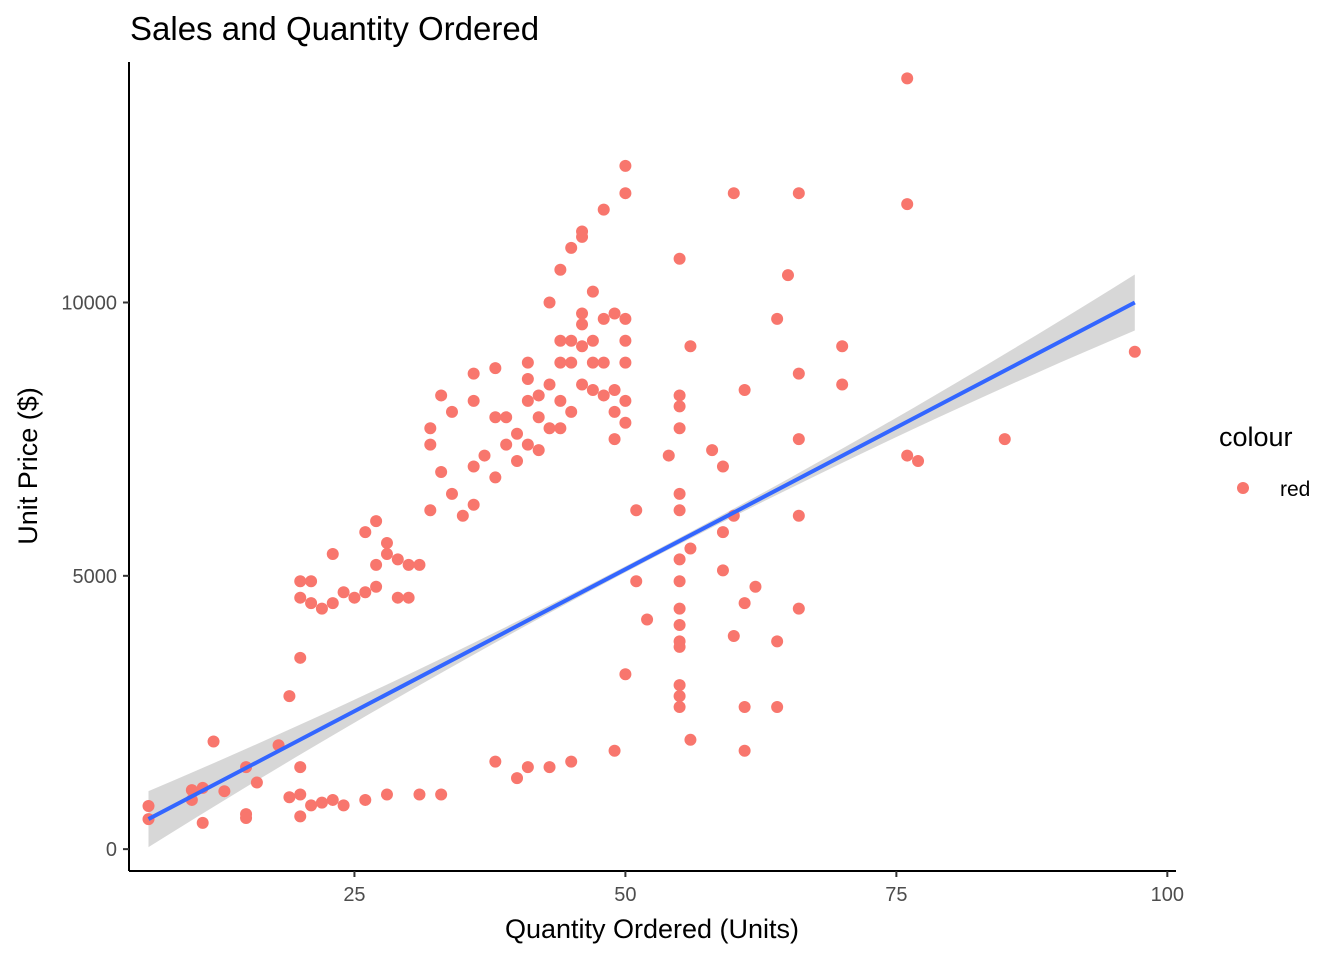  What do you see at coordinates (1295, 489) in the screenshot?
I see `legend-entry-label: red` at bounding box center [1295, 489].